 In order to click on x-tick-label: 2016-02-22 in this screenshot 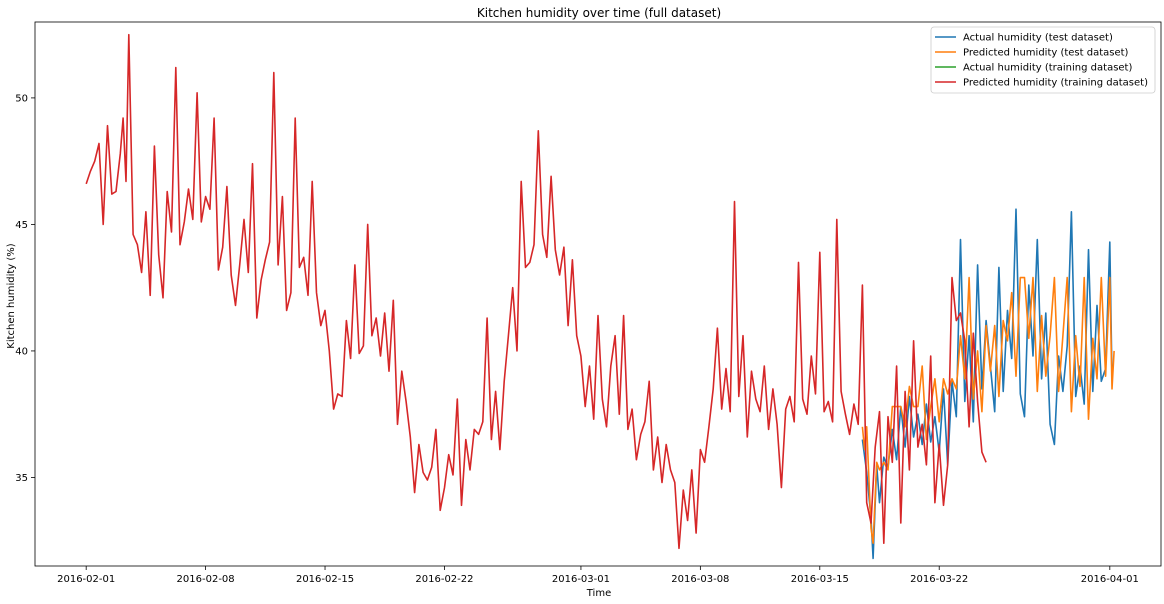, I will do `click(444, 579)`.